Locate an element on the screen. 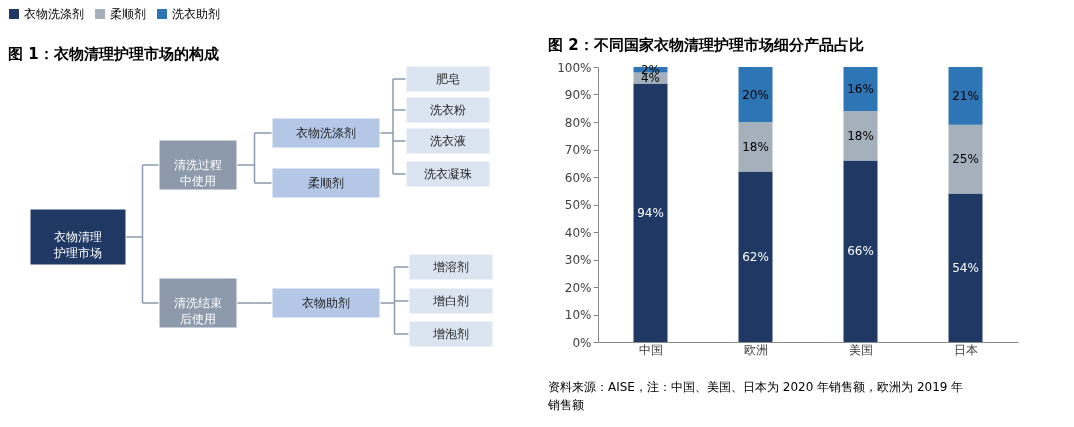  text: 图 1：衣物清理护理市场的构成 is located at coordinates (113, 53).